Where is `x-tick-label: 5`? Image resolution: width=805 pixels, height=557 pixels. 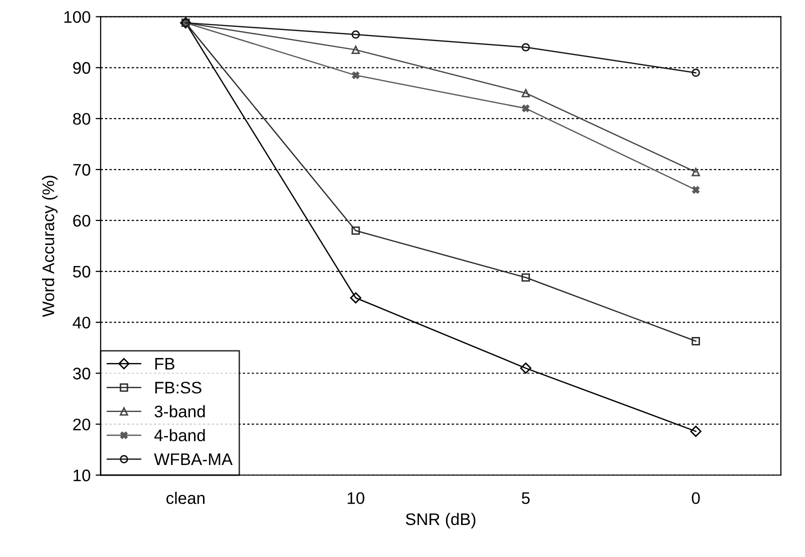
x-tick-label: 5 is located at coordinates (526, 498).